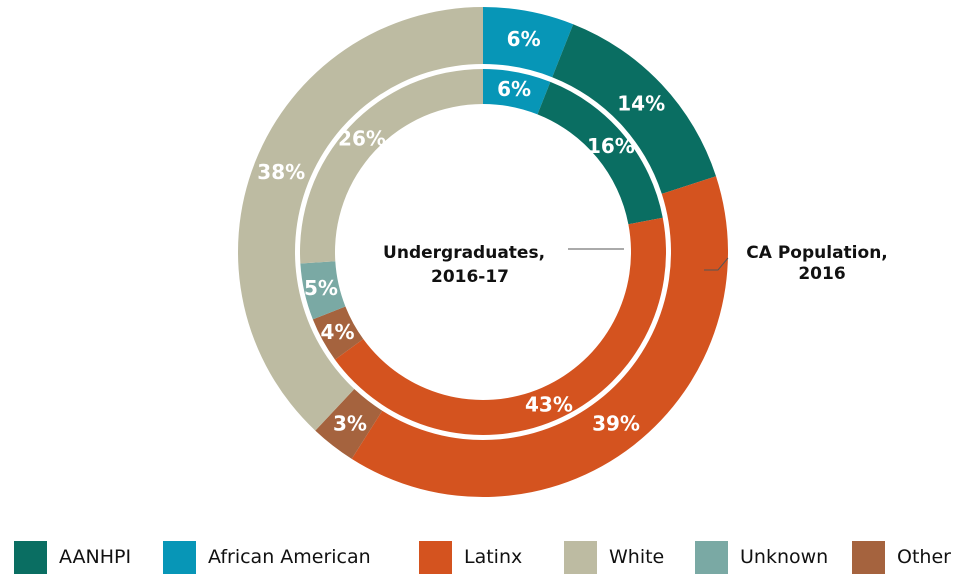 The height and width of the screenshot is (575, 963). What do you see at coordinates (716, 264) in the screenshot?
I see `outer-title-leader-line` at bounding box center [716, 264].